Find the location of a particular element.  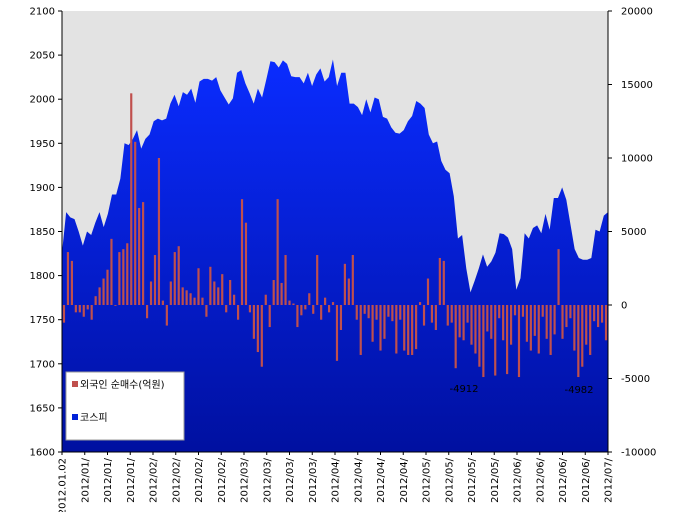

annotation-min-1: -4912 is located at coordinates (463, 389).